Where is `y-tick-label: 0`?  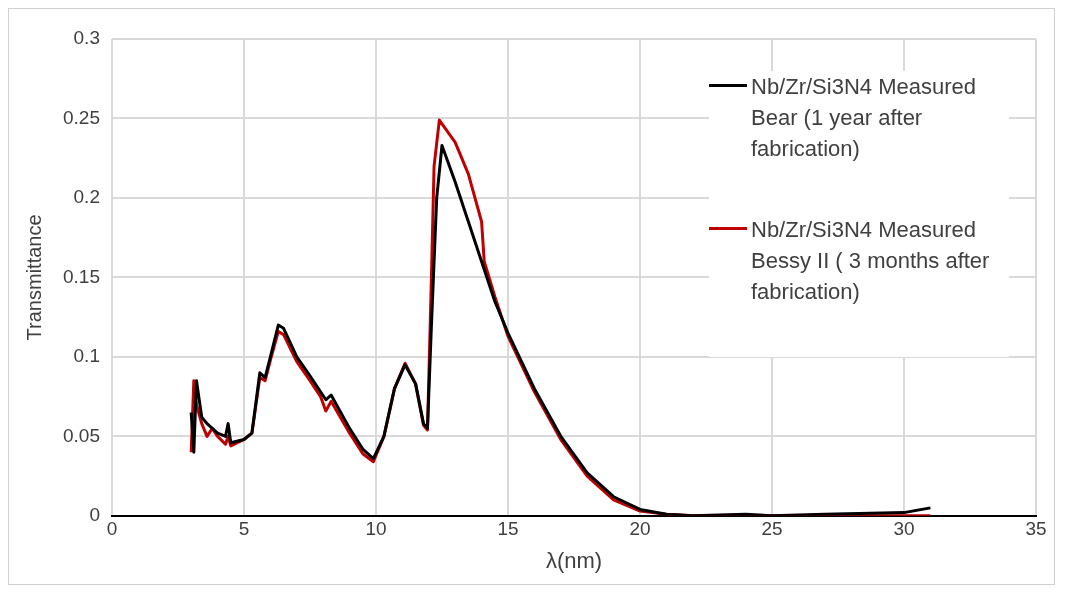 y-tick-label: 0 is located at coordinates (94, 515).